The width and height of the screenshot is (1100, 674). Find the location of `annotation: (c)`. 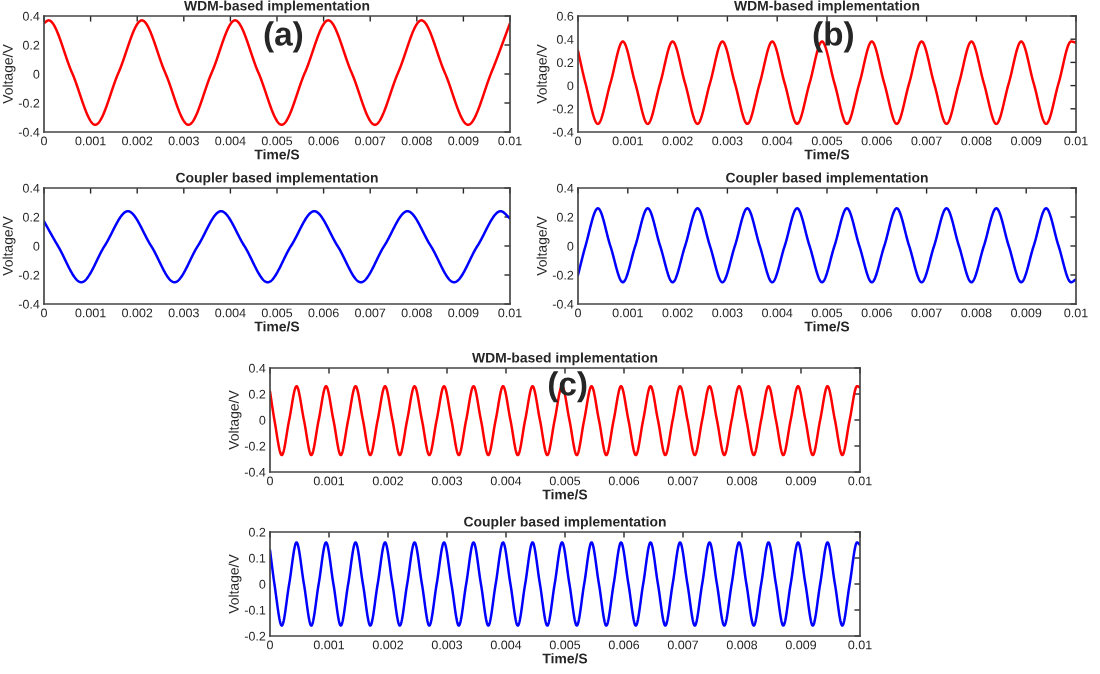

annotation: (c) is located at coordinates (567, 387).